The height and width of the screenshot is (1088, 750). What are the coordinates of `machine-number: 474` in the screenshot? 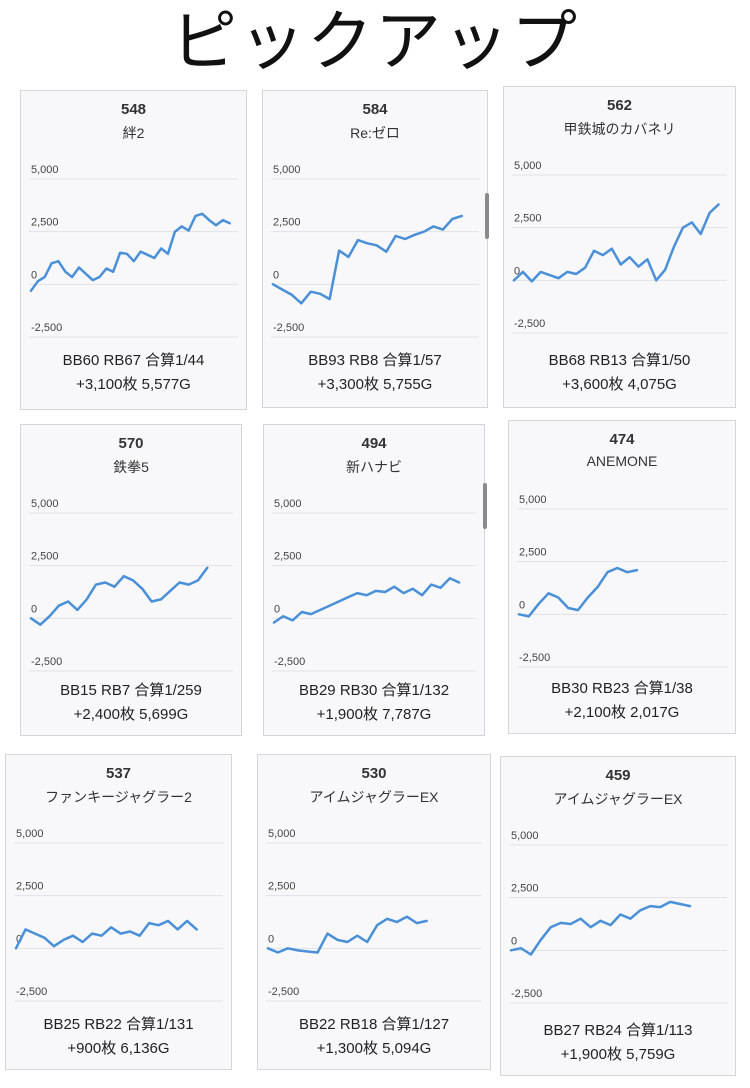 It's located at (622, 439).